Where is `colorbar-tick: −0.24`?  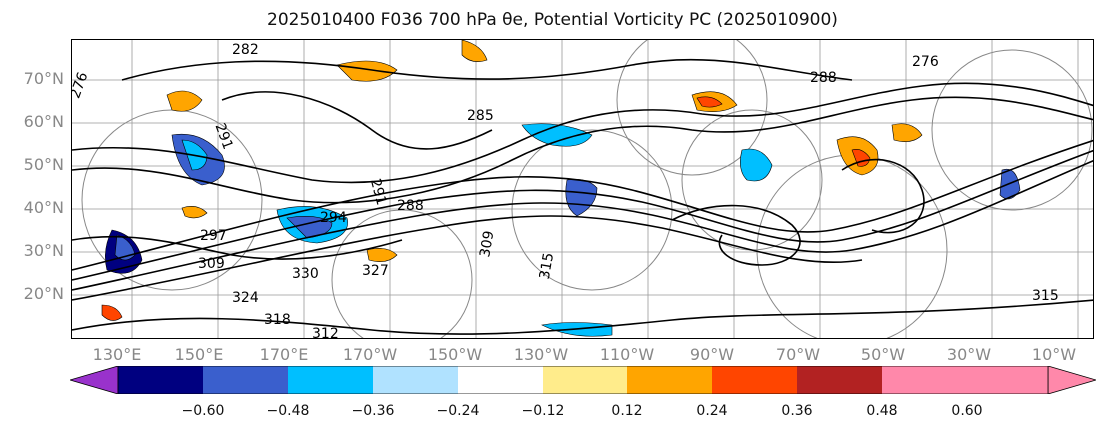 colorbar-tick: −0.24 is located at coordinates (458, 411).